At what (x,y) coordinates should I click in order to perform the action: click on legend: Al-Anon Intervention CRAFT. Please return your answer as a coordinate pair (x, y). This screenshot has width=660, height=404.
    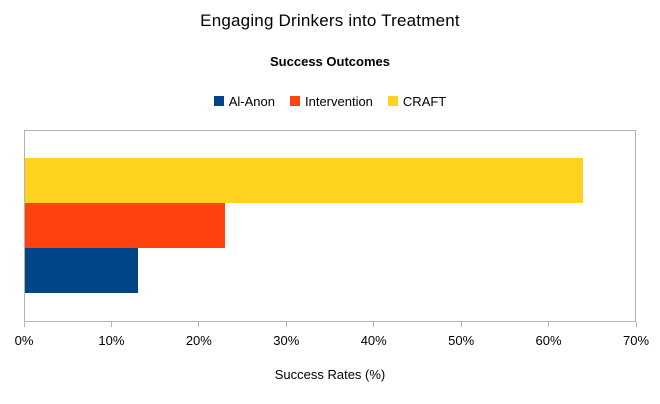
    Looking at the image, I should click on (330, 101).